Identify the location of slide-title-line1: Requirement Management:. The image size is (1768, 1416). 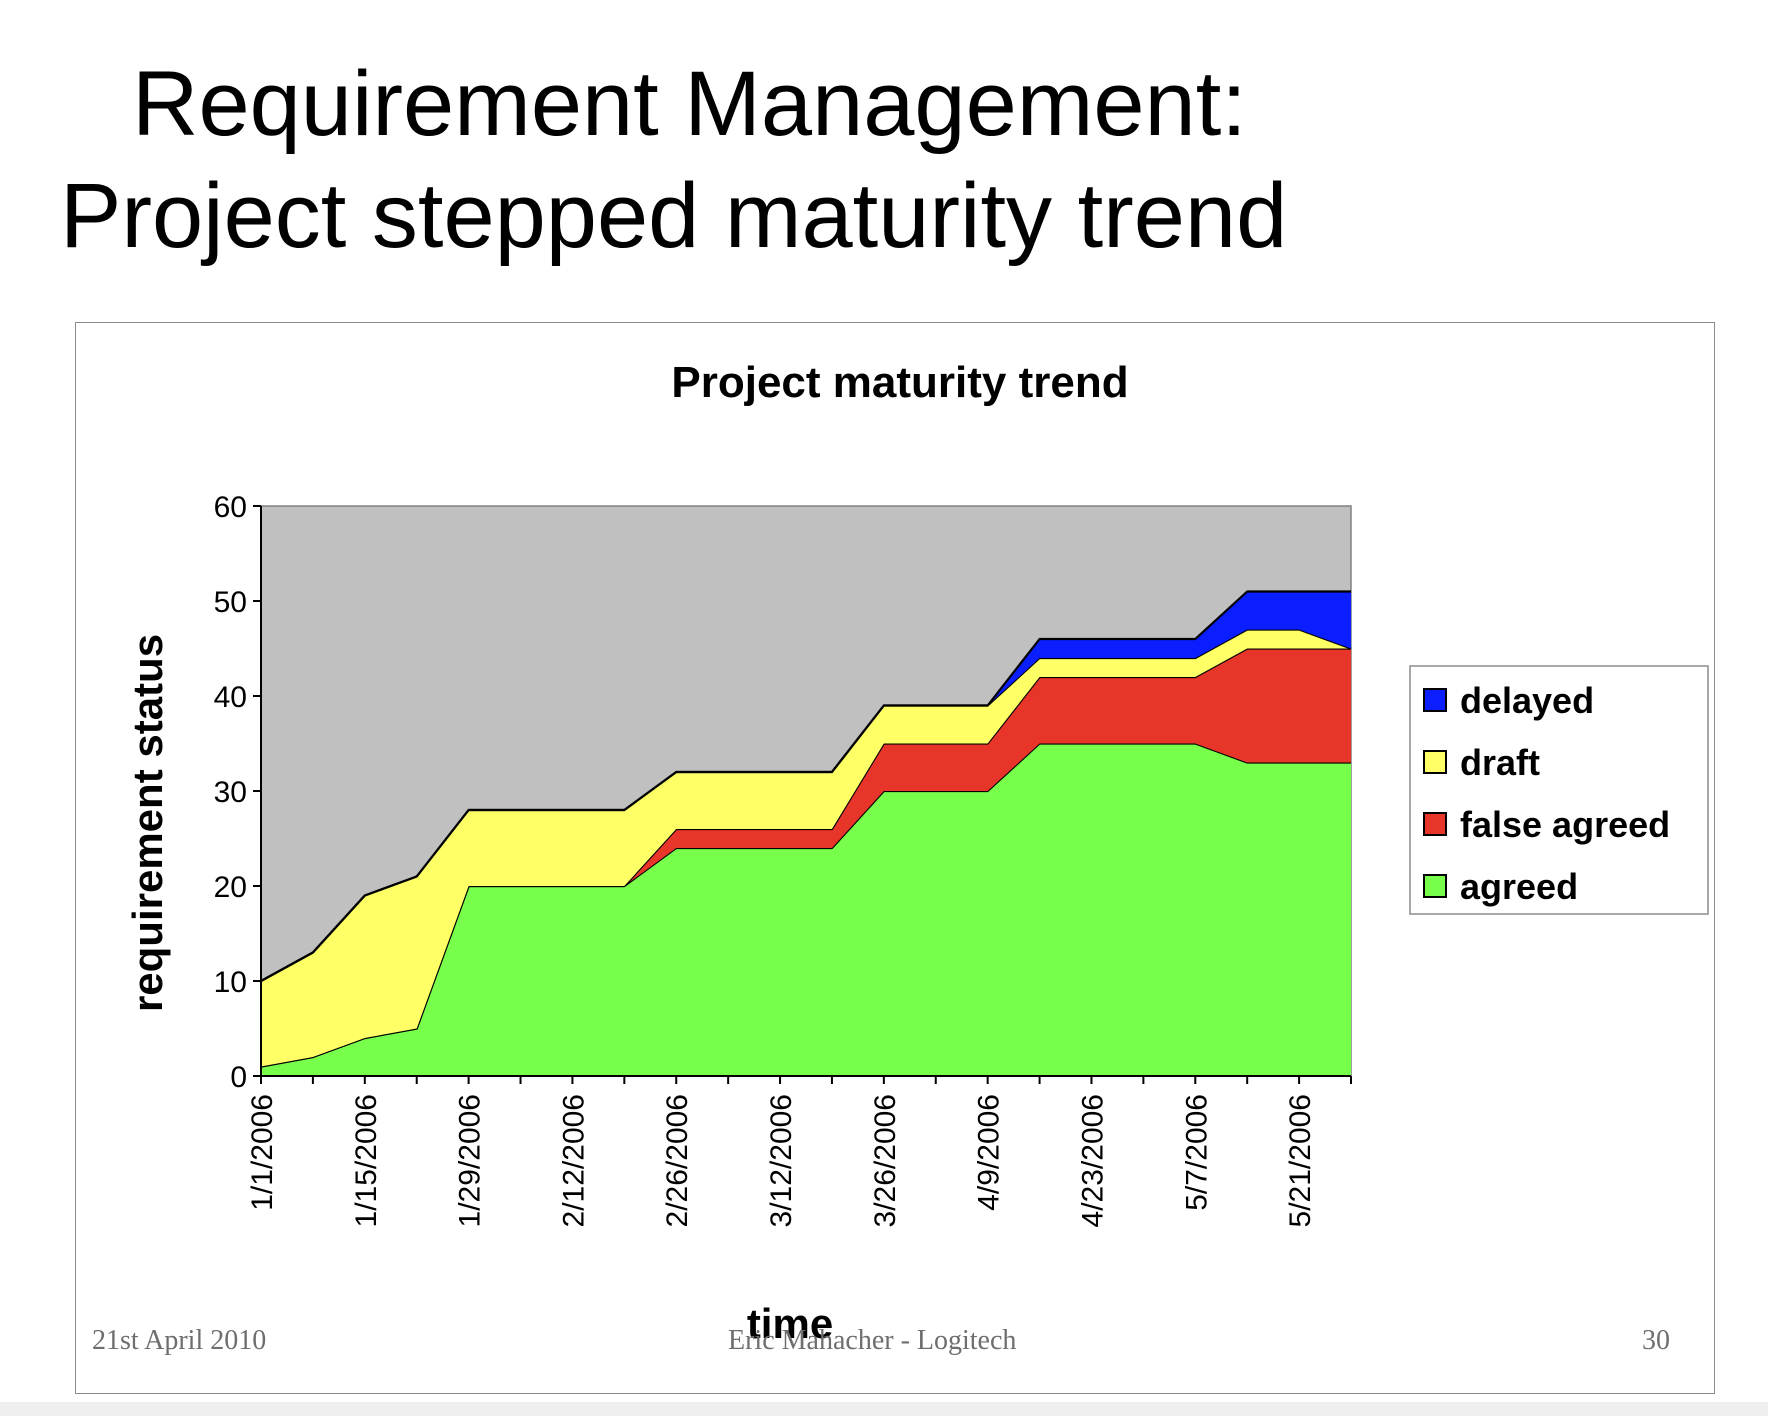
(689, 104).